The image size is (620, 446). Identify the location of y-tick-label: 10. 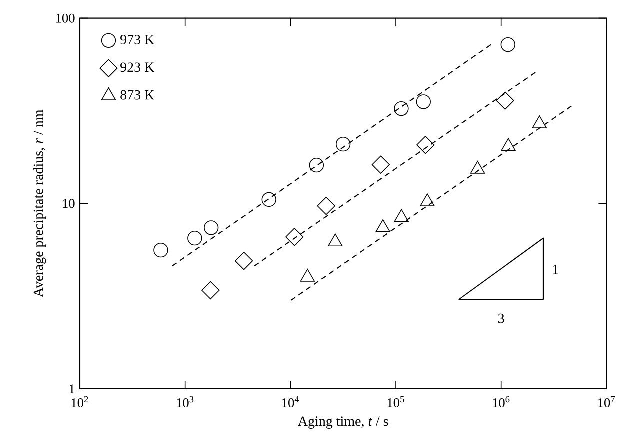
(69, 203).